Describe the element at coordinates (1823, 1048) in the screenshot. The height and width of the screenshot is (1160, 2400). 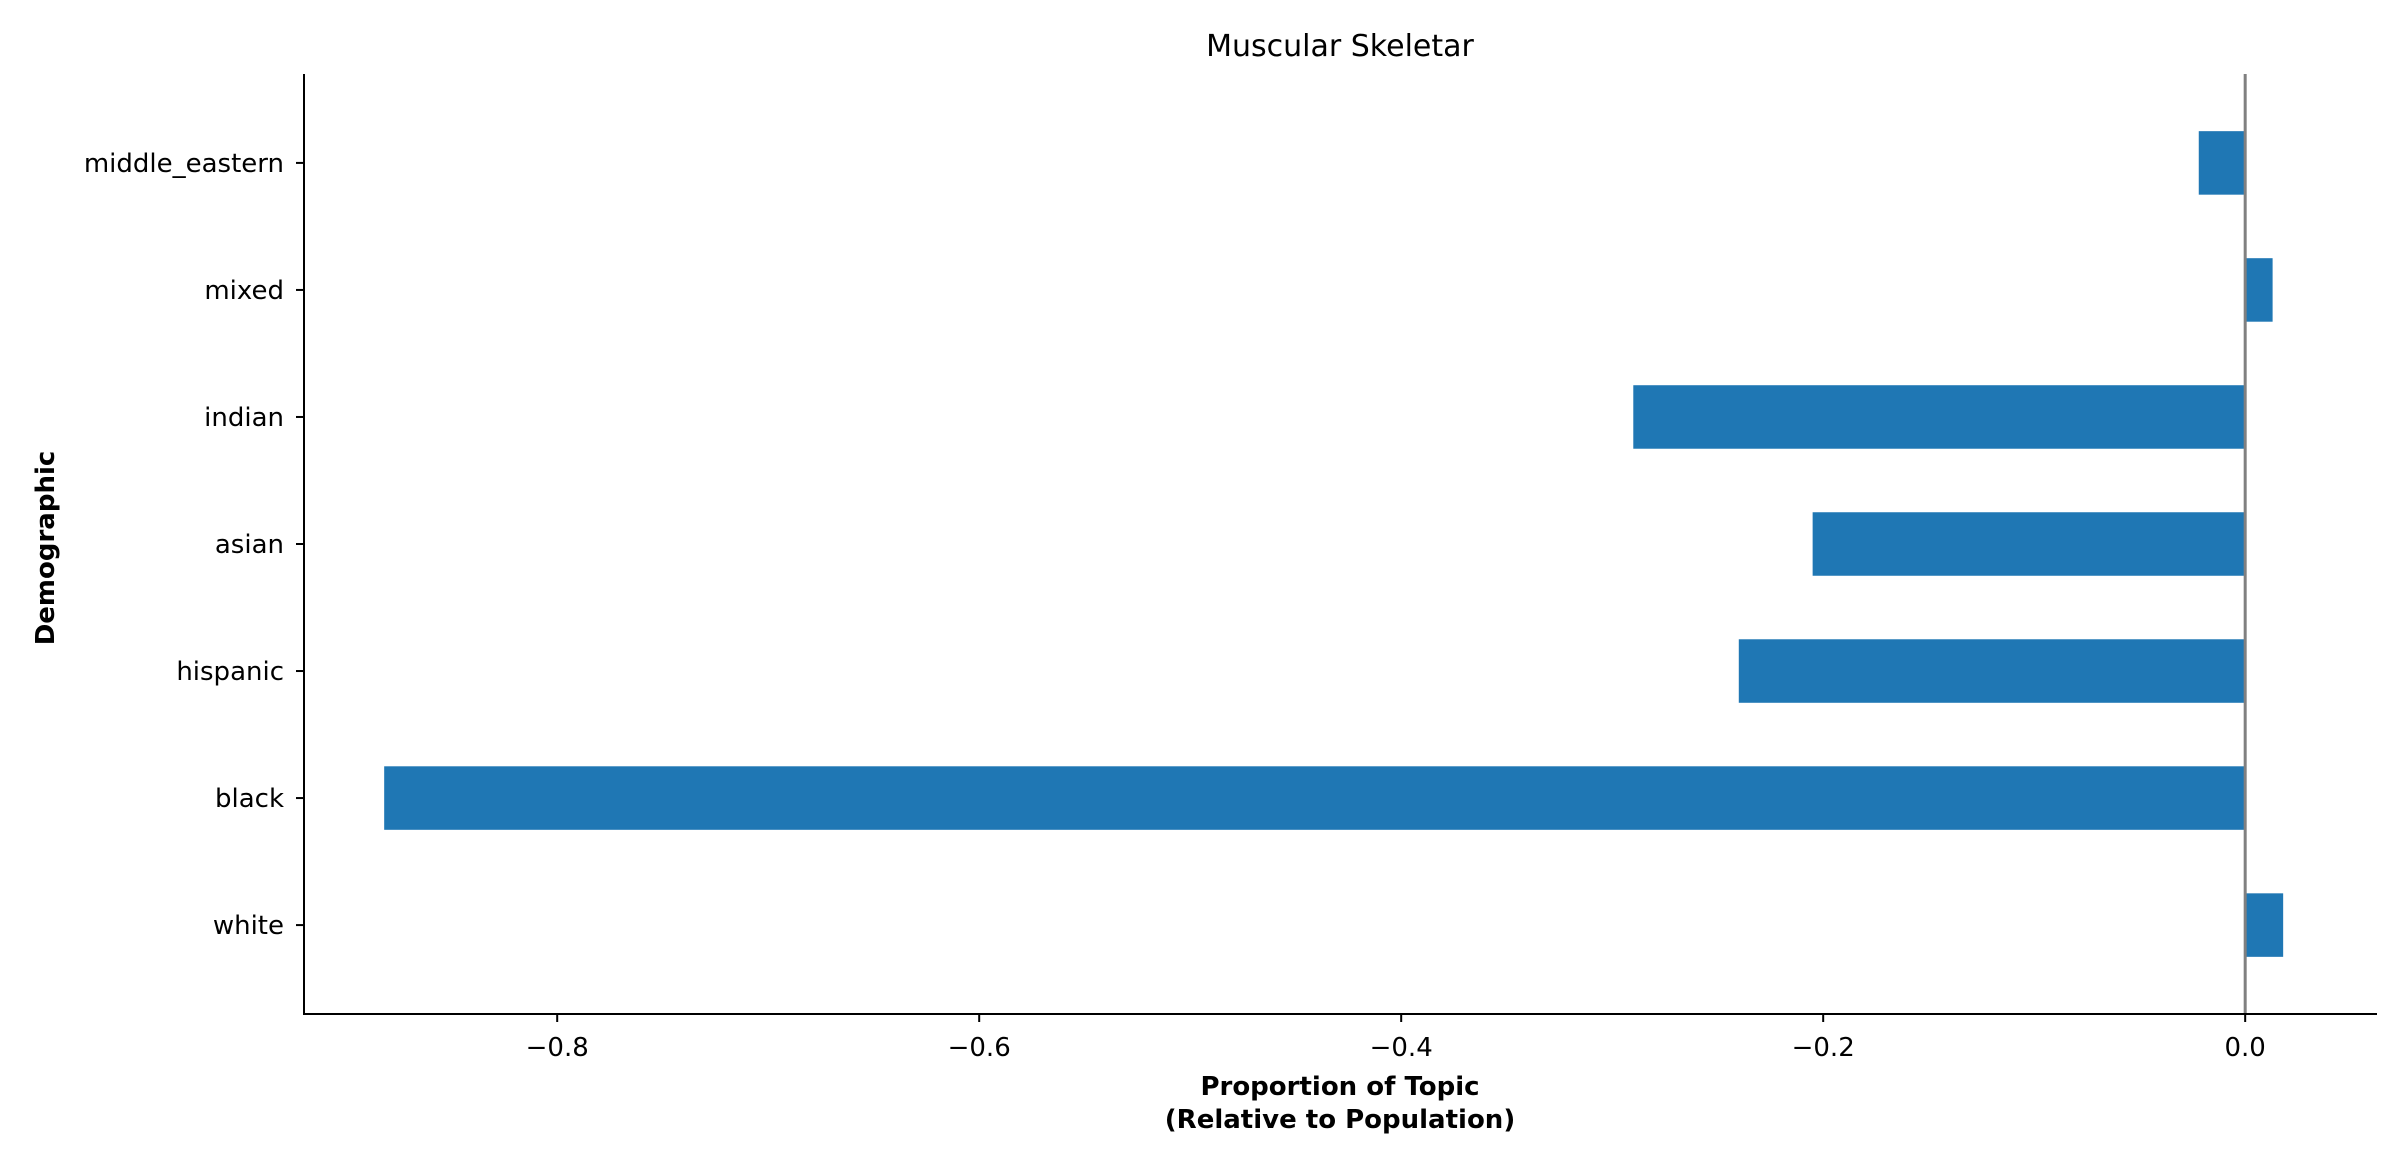
I see `x-tick-label: −0.2` at that location.